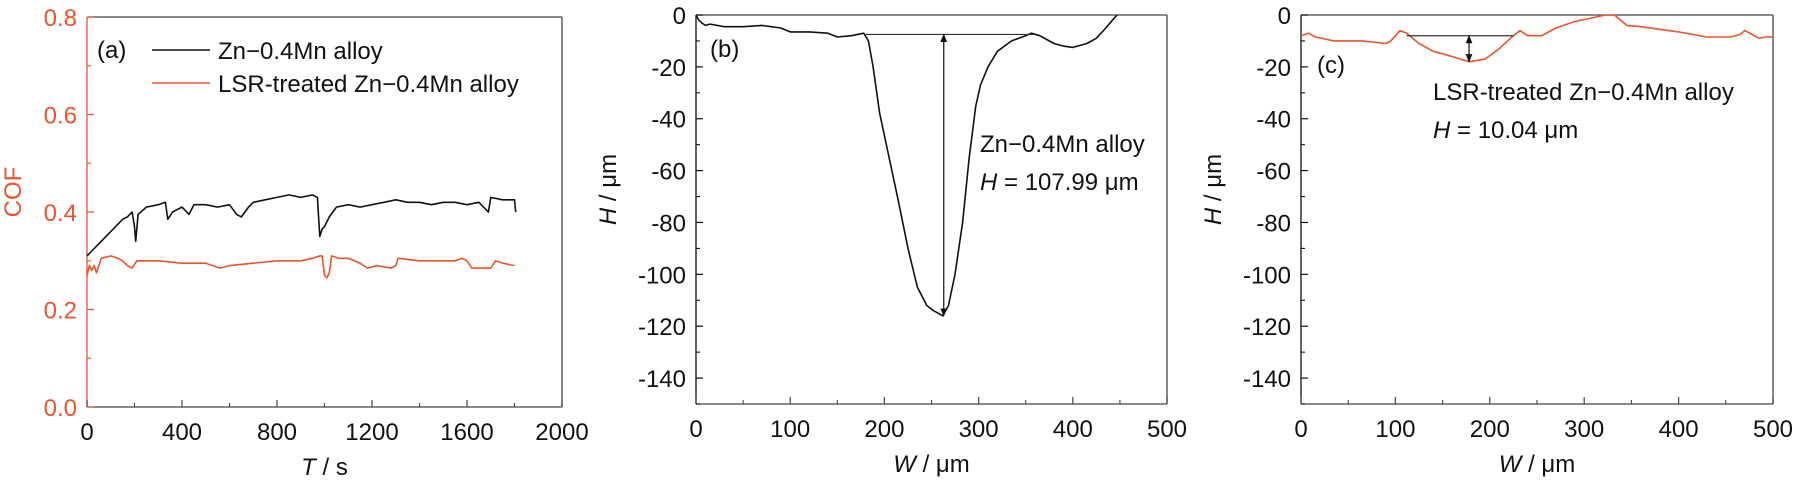  What do you see at coordinates (466, 432) in the screenshot?
I see `x-tick-label: 1600` at bounding box center [466, 432].